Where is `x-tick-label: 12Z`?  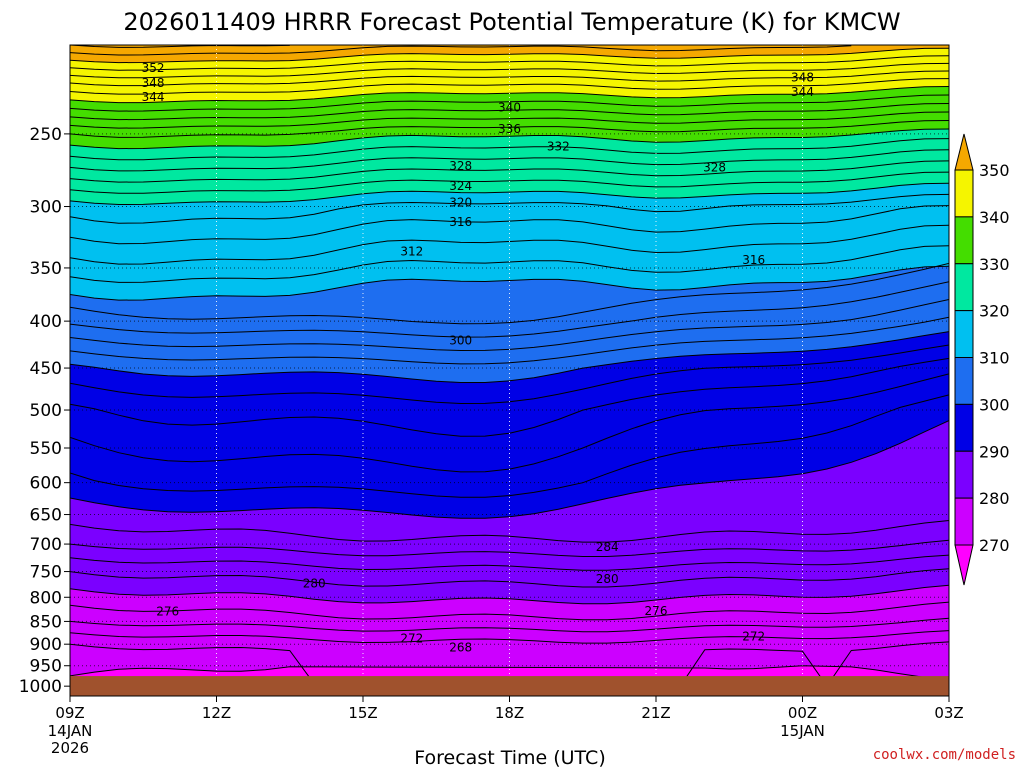
x-tick-label: 12Z is located at coordinates (216, 713).